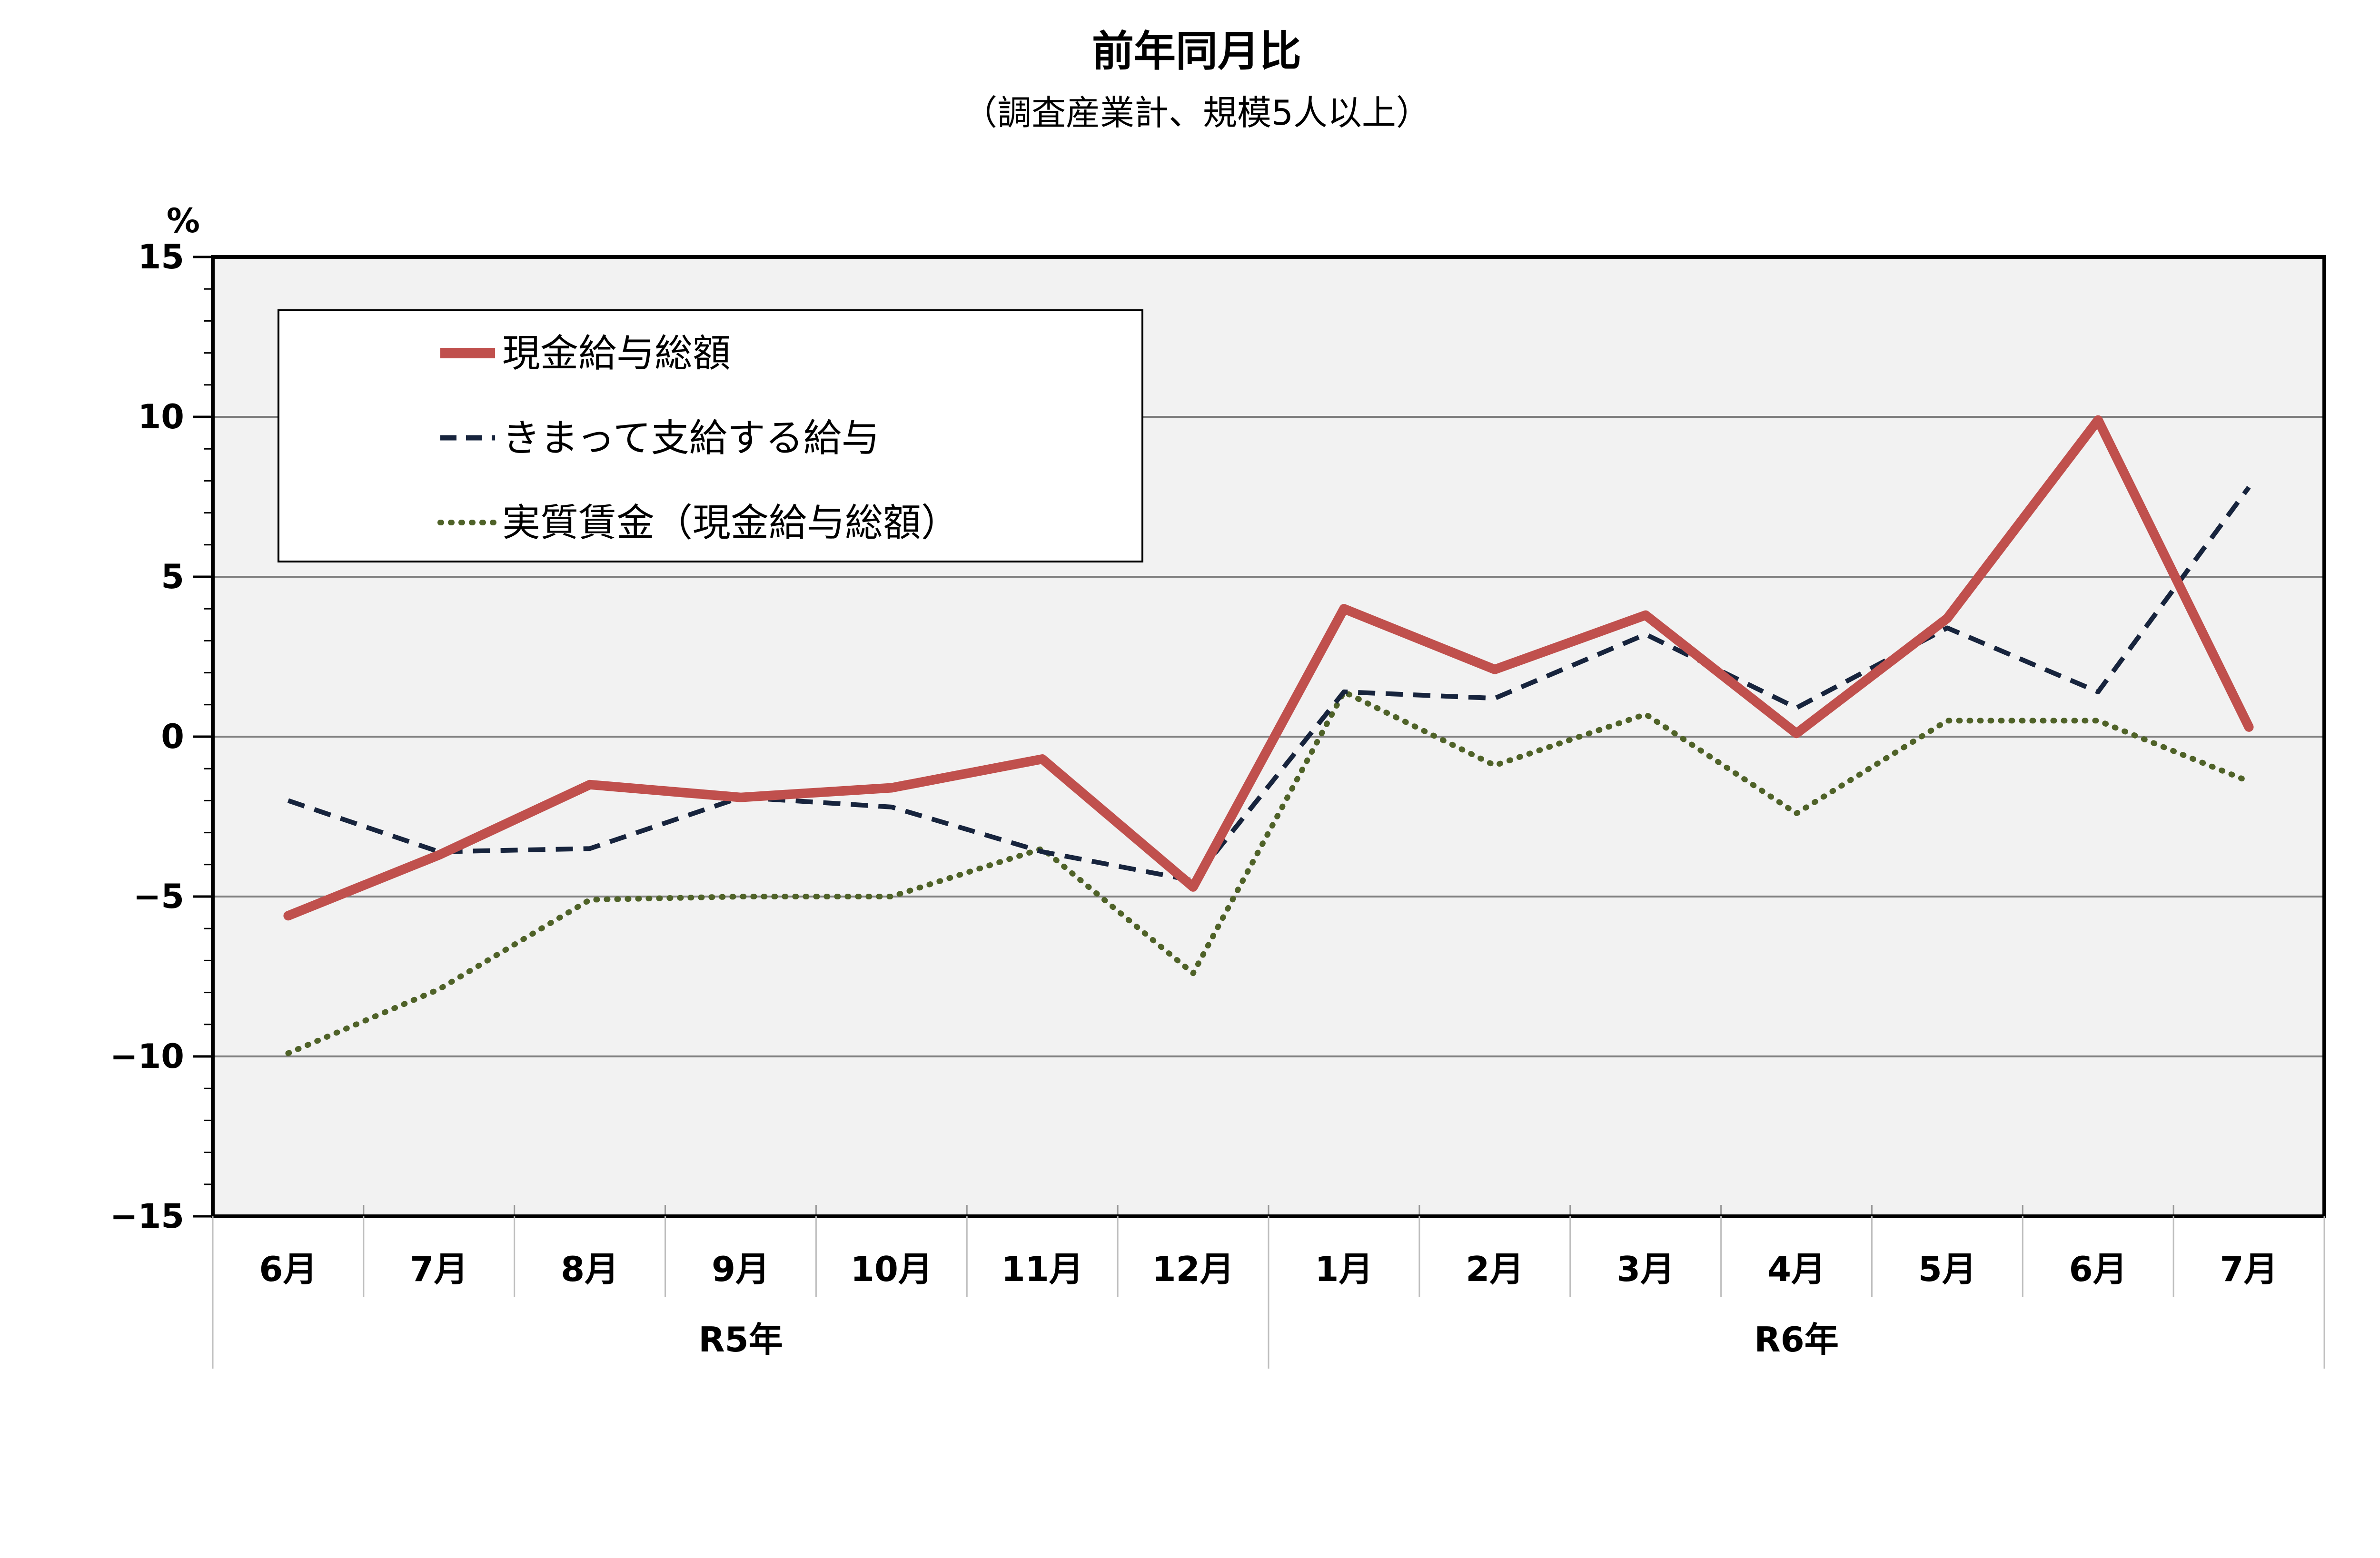  What do you see at coordinates (616, 353) in the screenshot?
I see `legend-label-series-1: 現金給与総額` at bounding box center [616, 353].